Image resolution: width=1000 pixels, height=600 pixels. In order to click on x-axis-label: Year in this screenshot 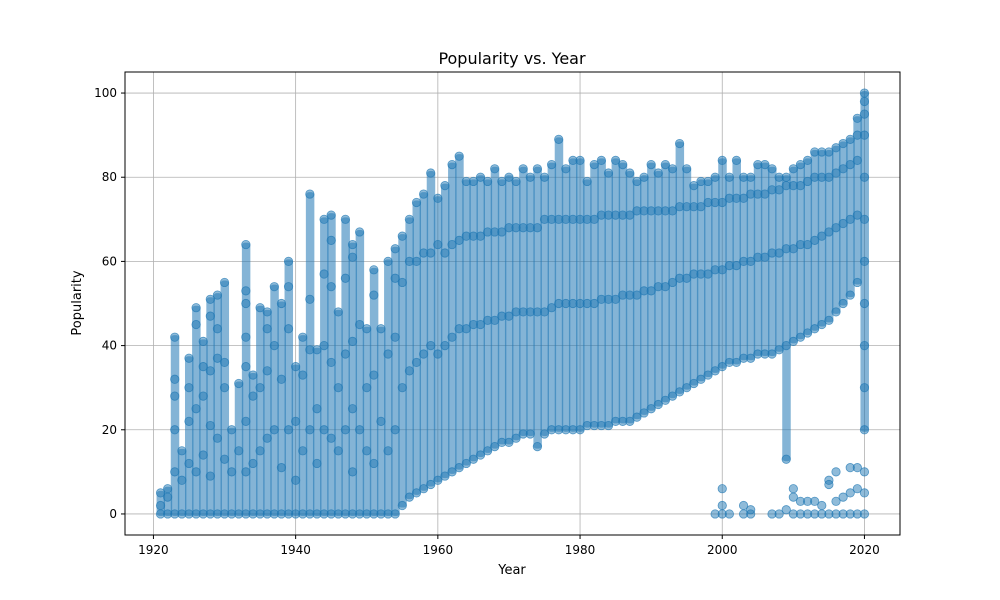, I will do `click(511, 570)`.